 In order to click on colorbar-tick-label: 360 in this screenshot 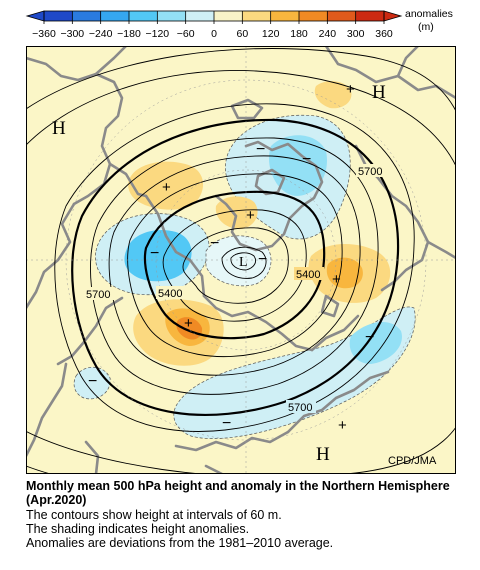, I will do `click(384, 34)`.